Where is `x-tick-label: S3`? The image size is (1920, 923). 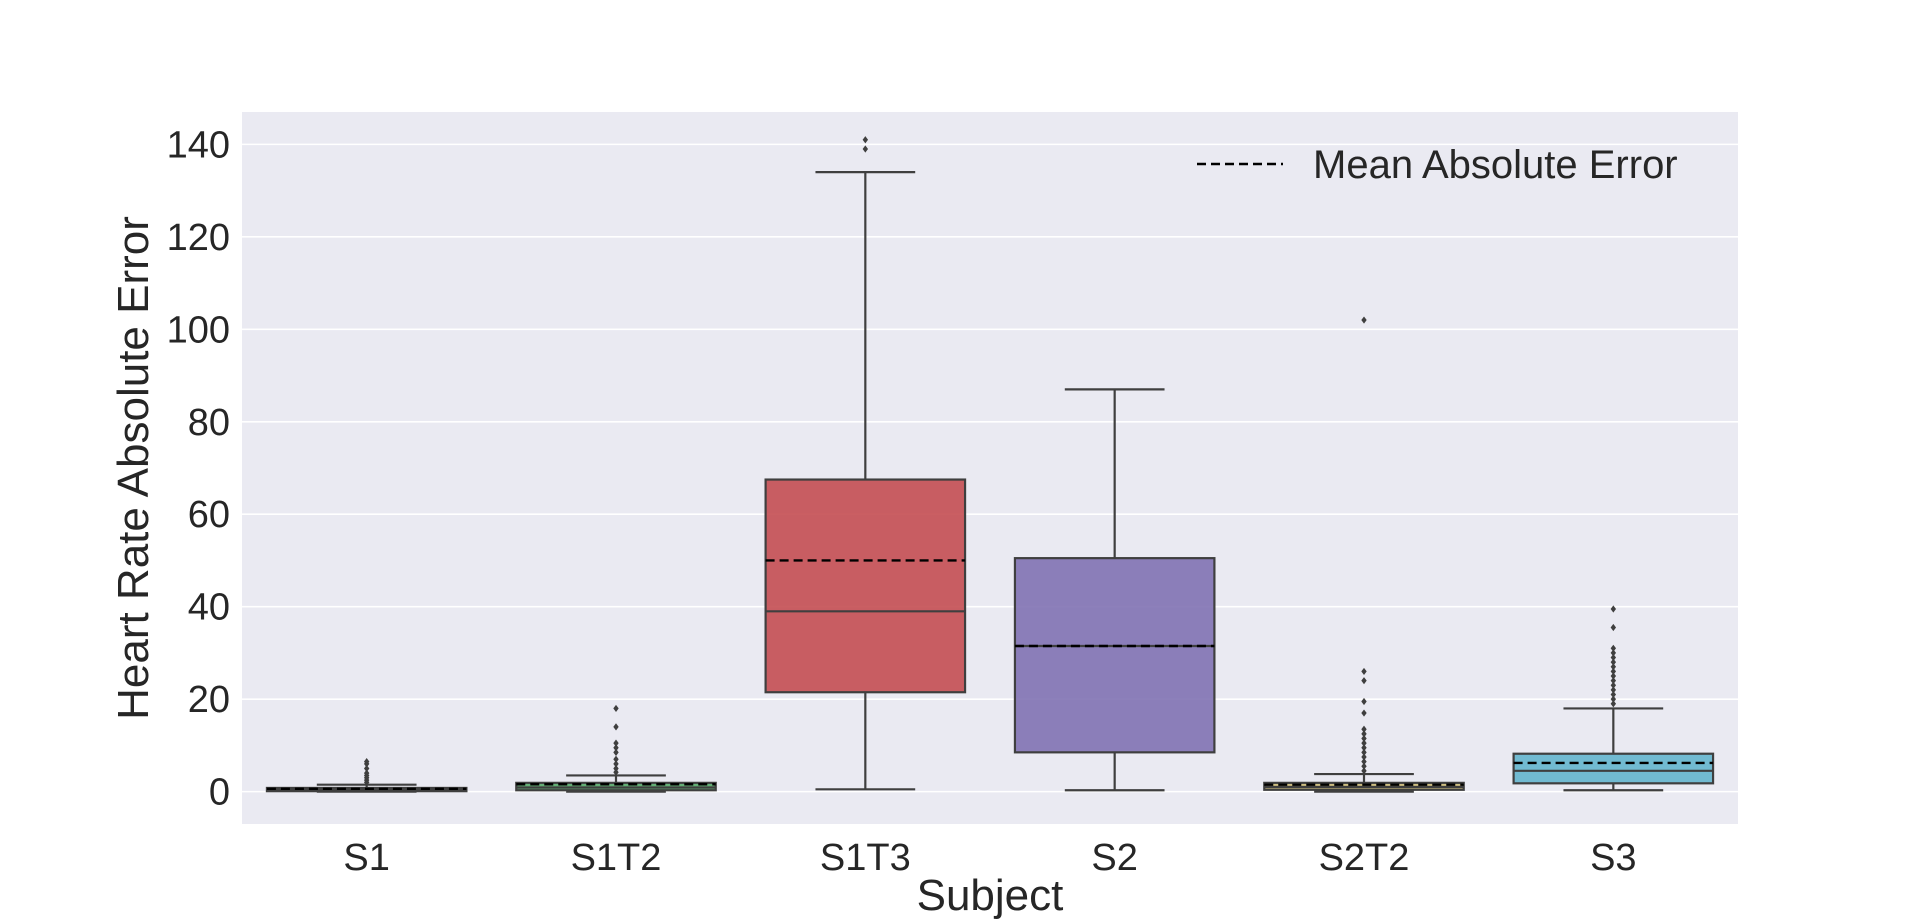
x-tick-label: S3 is located at coordinates (1613, 858).